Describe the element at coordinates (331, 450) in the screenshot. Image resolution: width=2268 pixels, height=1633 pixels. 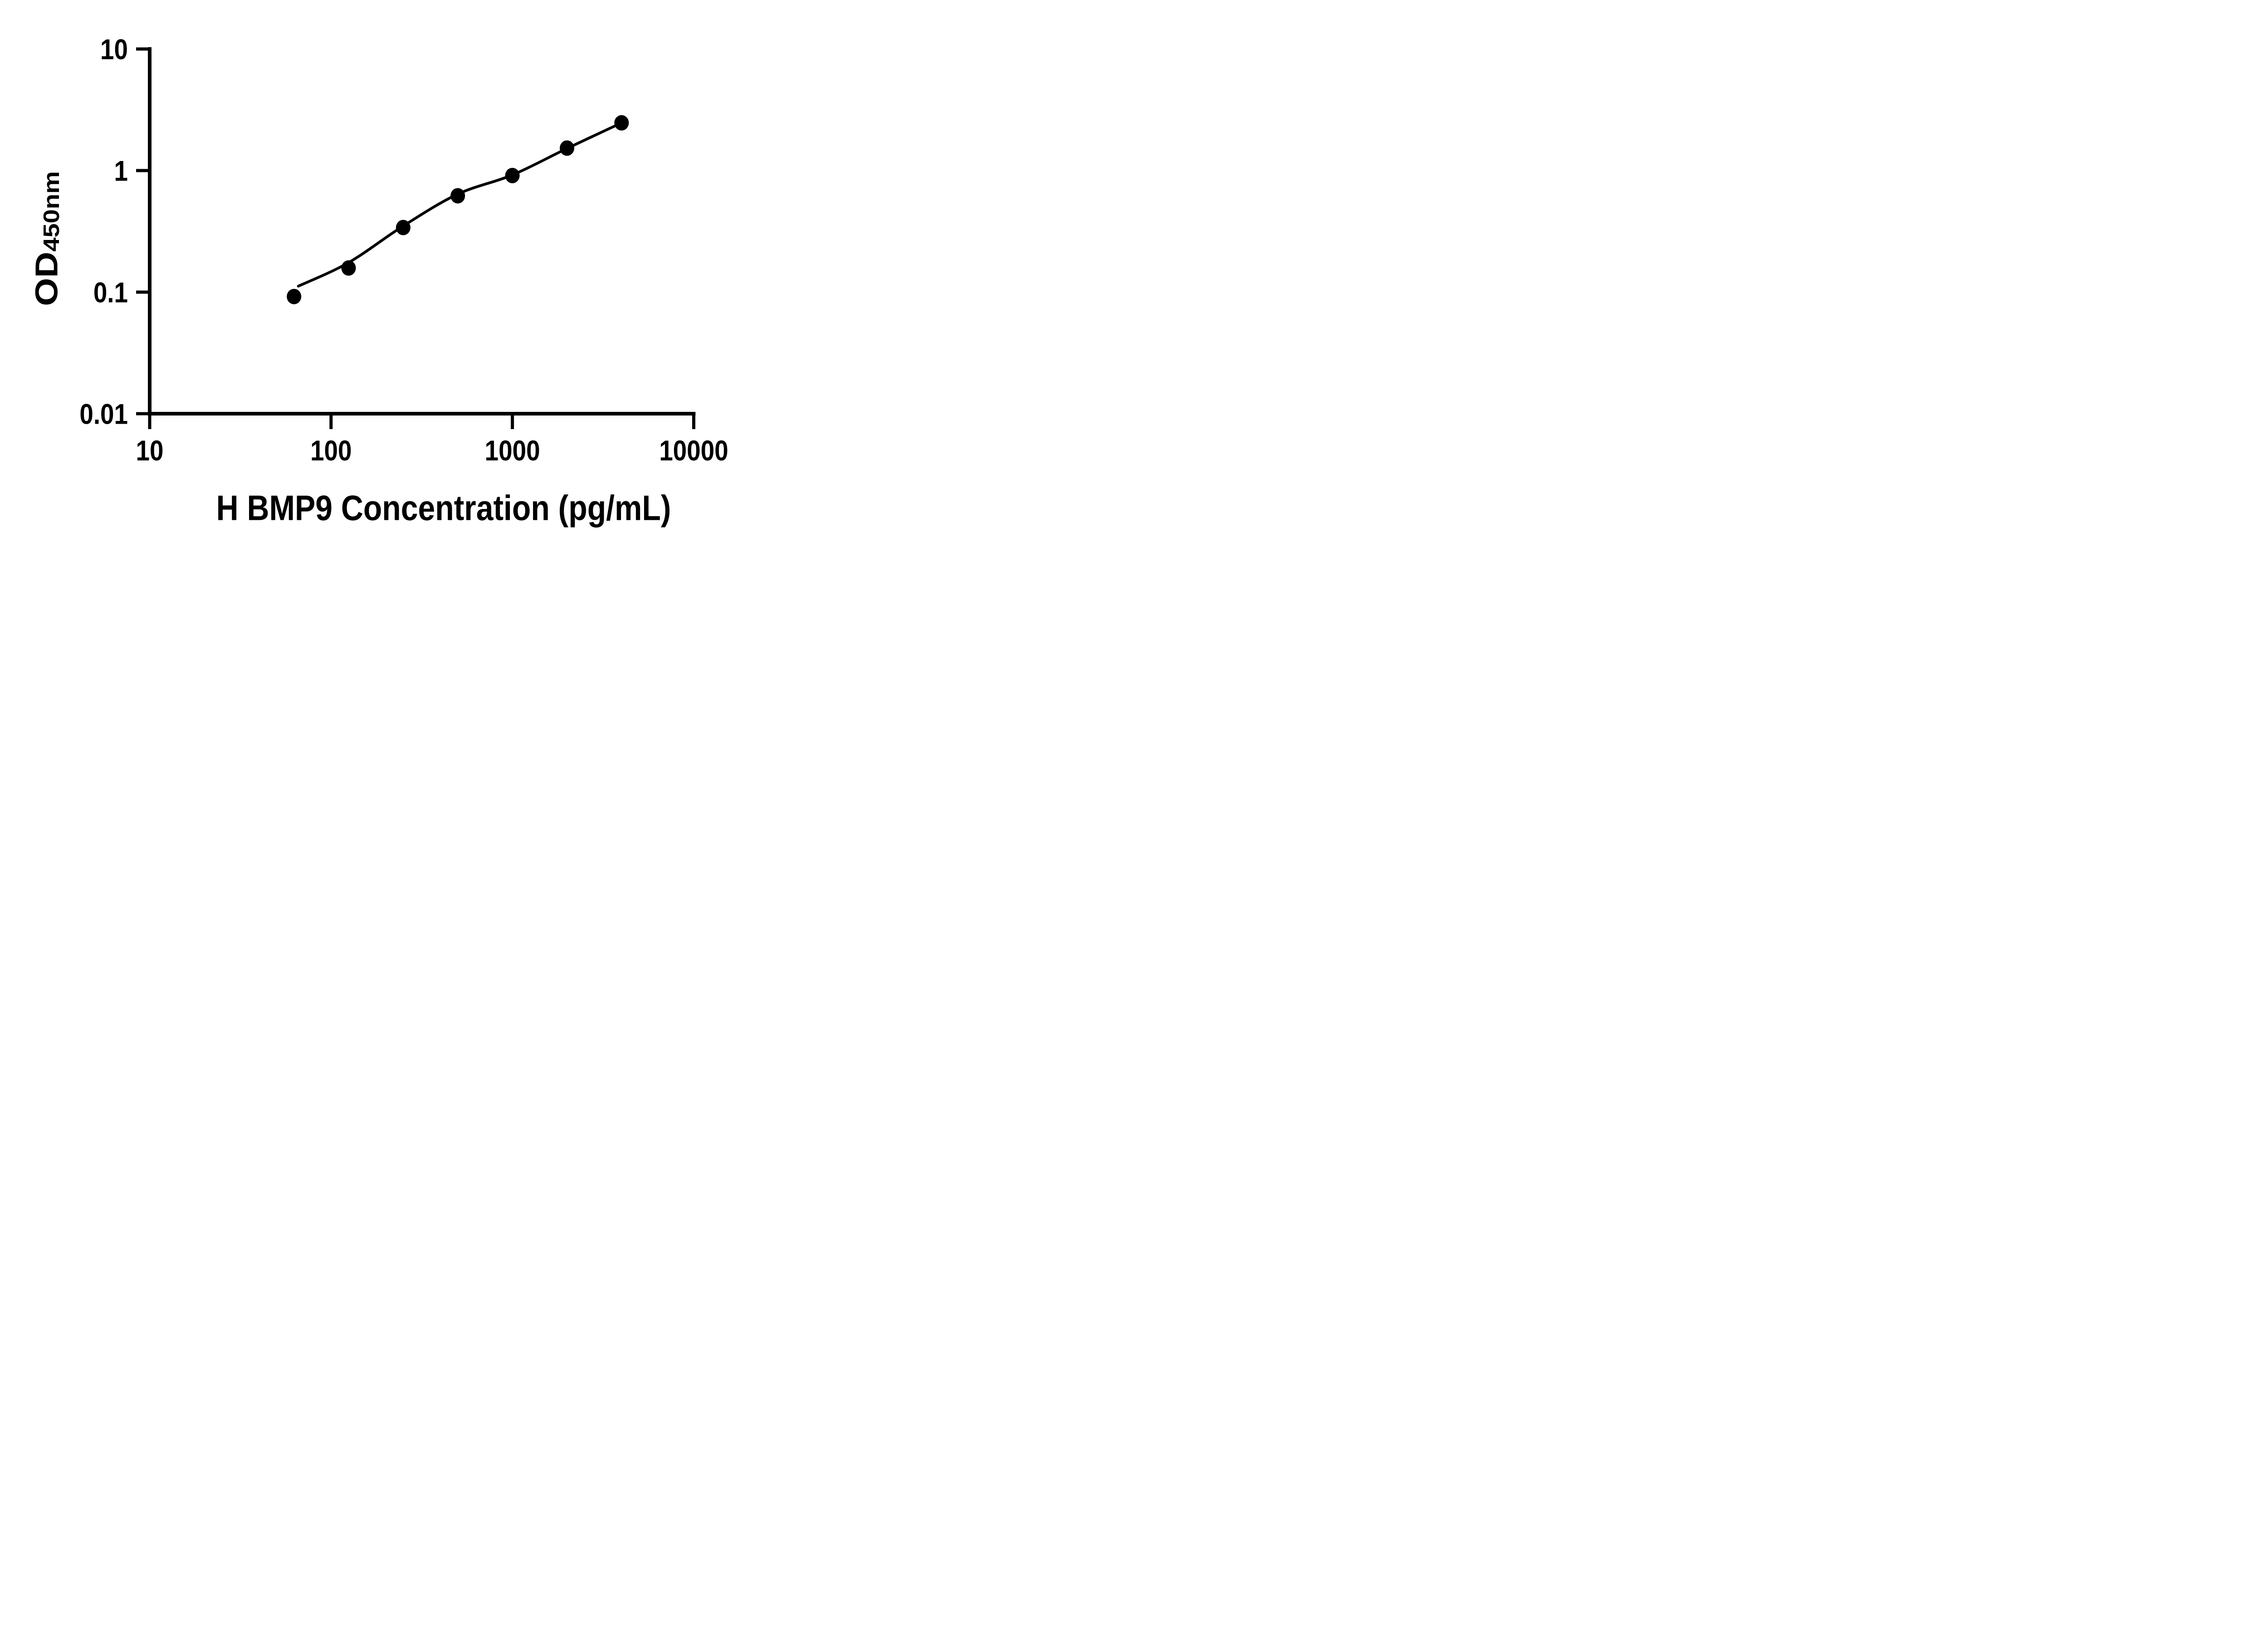
I see `x-tick-label: 100` at that location.